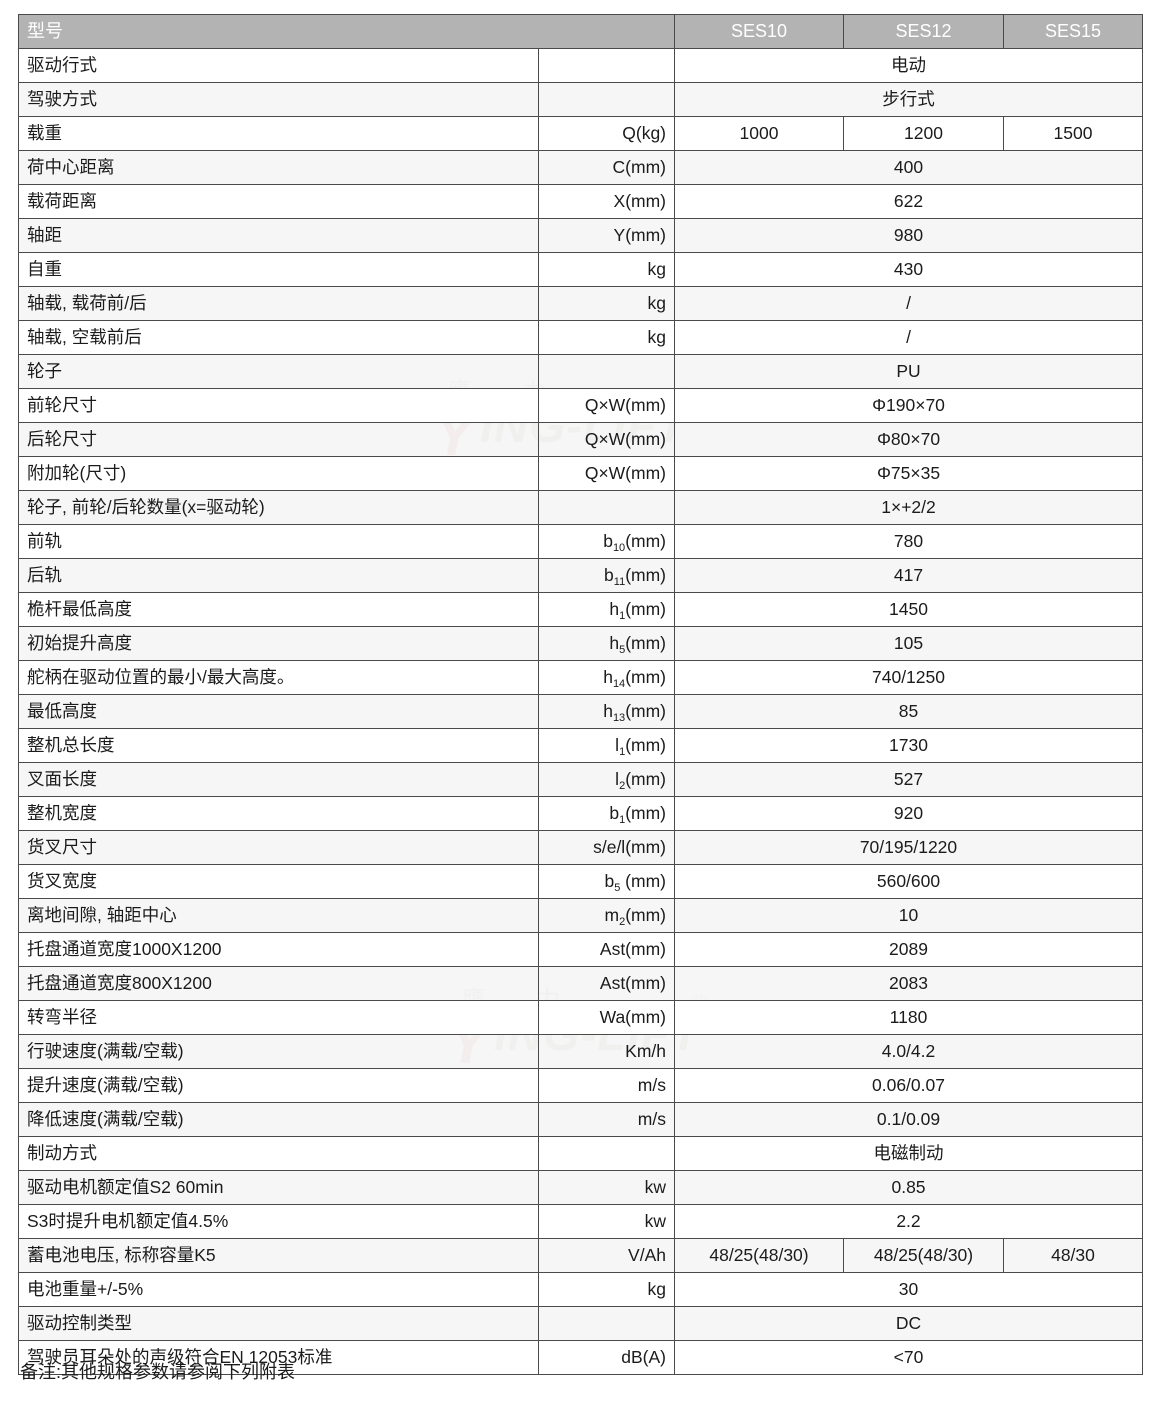 Image resolution: width=1170 pixels, height=1402 pixels. Describe the element at coordinates (908, 269) in the screenshot. I see `row-value-all: 430` at that location.